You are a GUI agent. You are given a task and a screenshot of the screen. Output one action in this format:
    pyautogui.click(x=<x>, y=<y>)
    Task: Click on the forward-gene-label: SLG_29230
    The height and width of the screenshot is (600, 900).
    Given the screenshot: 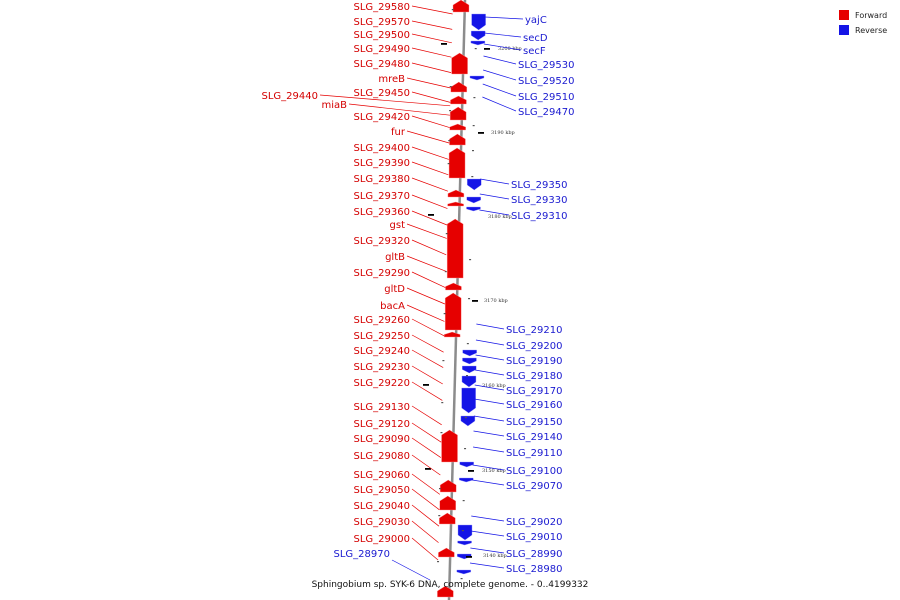 What is the action you would take?
    pyautogui.click(x=382, y=367)
    